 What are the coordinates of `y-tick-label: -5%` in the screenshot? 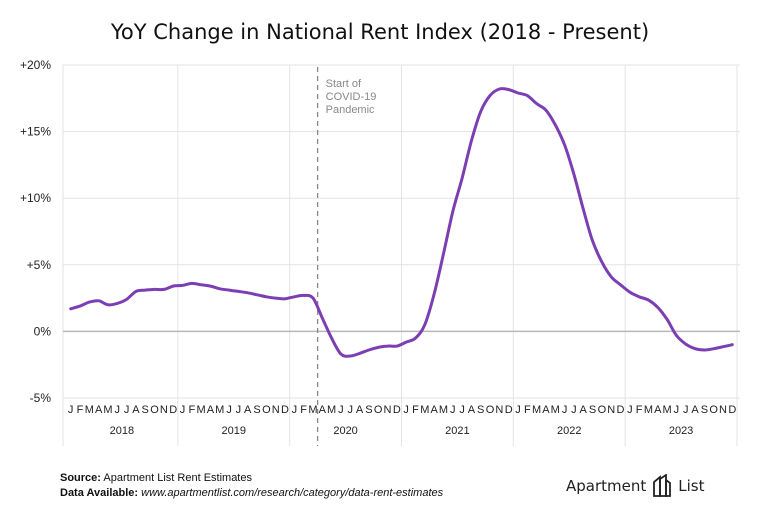 It's located at (41, 398).